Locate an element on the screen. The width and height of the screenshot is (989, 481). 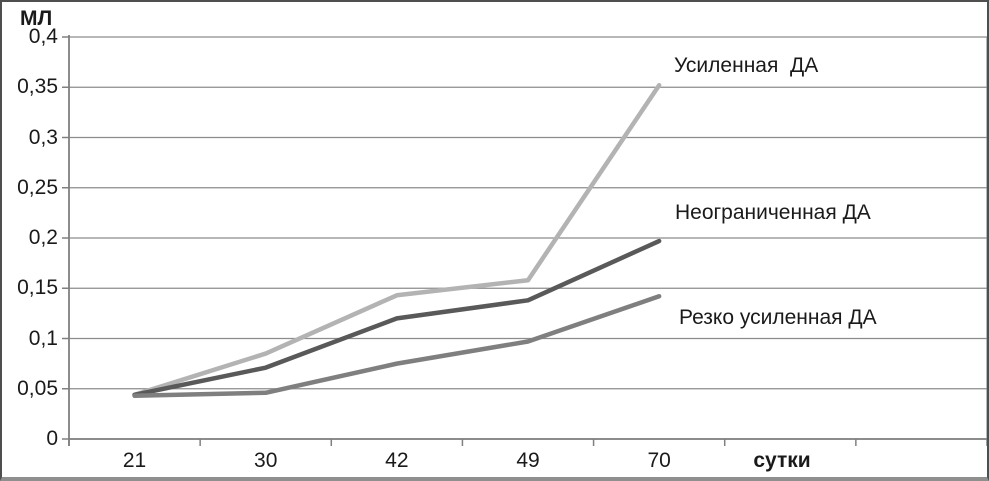
y-tick-label: 0 is located at coordinates (52, 438).